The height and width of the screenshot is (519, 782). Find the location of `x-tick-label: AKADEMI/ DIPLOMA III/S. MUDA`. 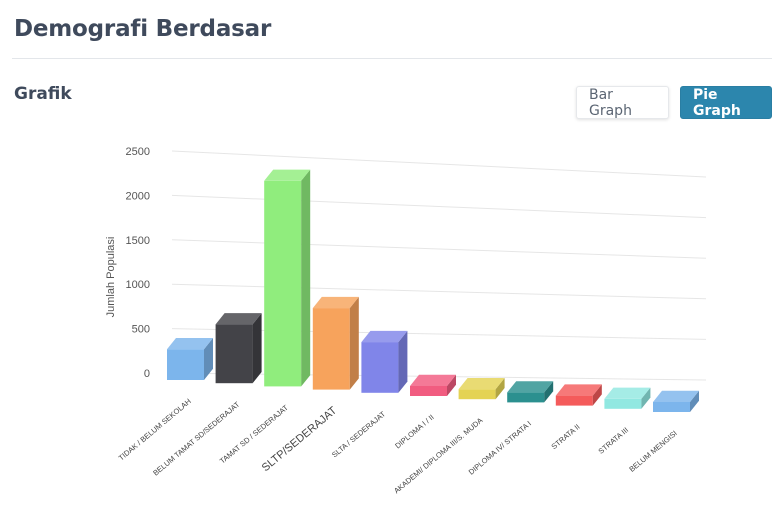

x-tick-label: AKADEMI/ DIPLOMA III/S. MUDA is located at coordinates (438, 455).